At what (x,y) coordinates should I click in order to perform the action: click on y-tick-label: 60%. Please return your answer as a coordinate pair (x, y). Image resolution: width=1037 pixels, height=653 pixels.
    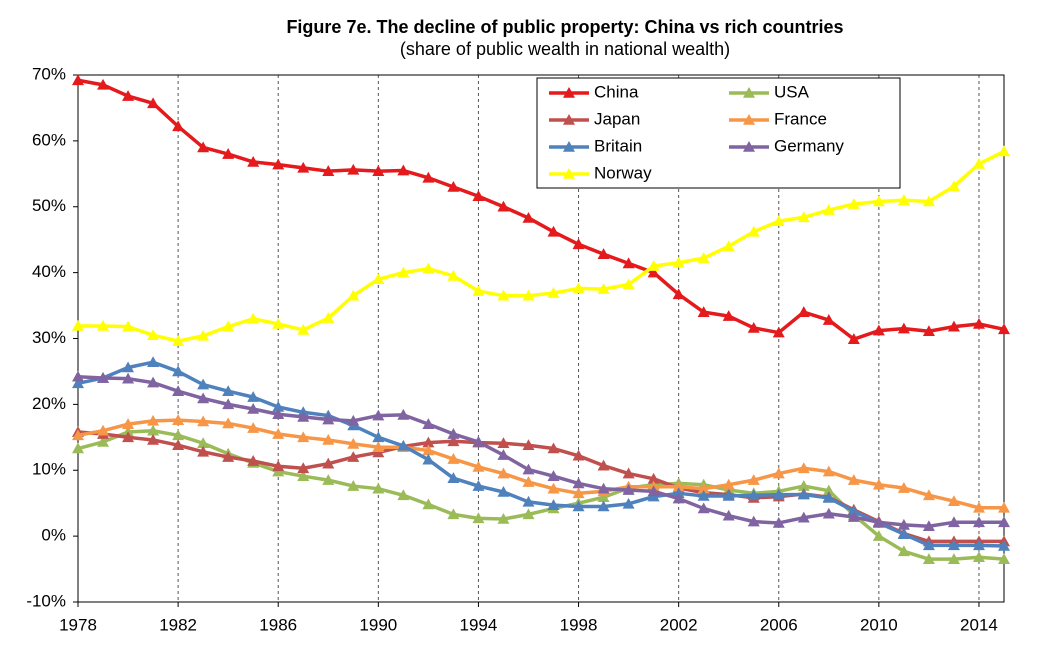
    Looking at the image, I should click on (49, 139).